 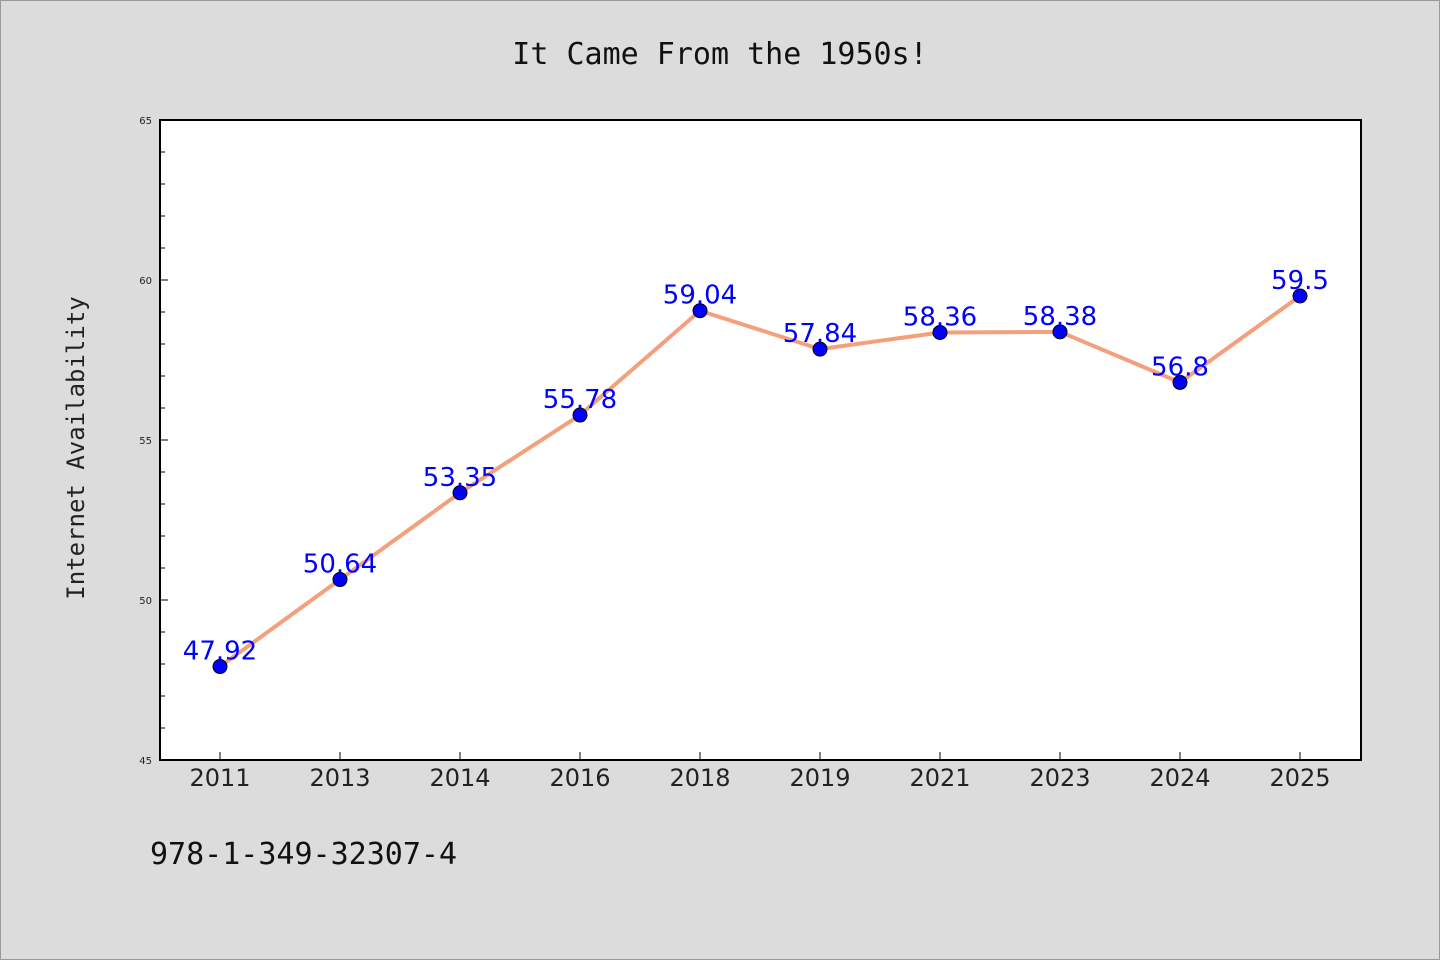 I want to click on isbn-text: 978-1-349-32307-4, so click(x=303, y=854).